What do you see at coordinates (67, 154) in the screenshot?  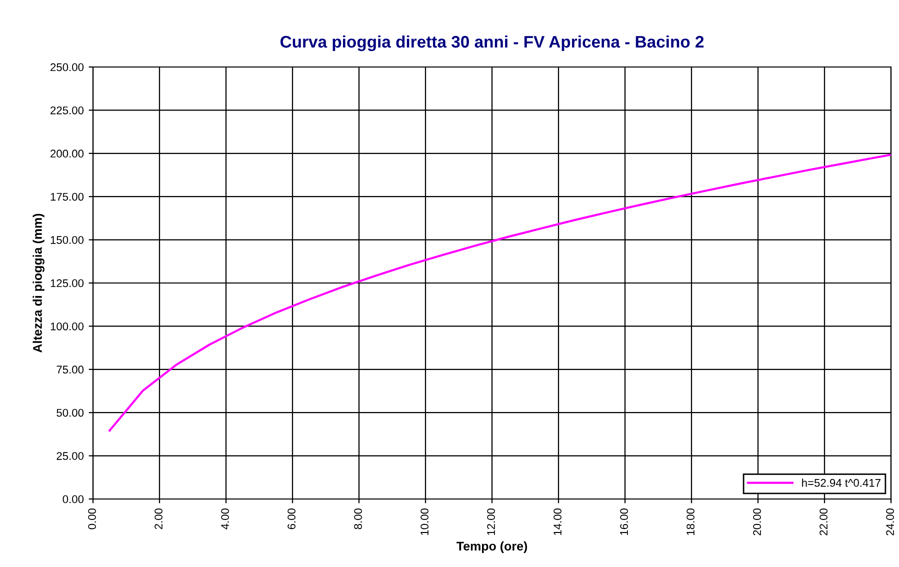 I see `y-tick-label: 200.00` at bounding box center [67, 154].